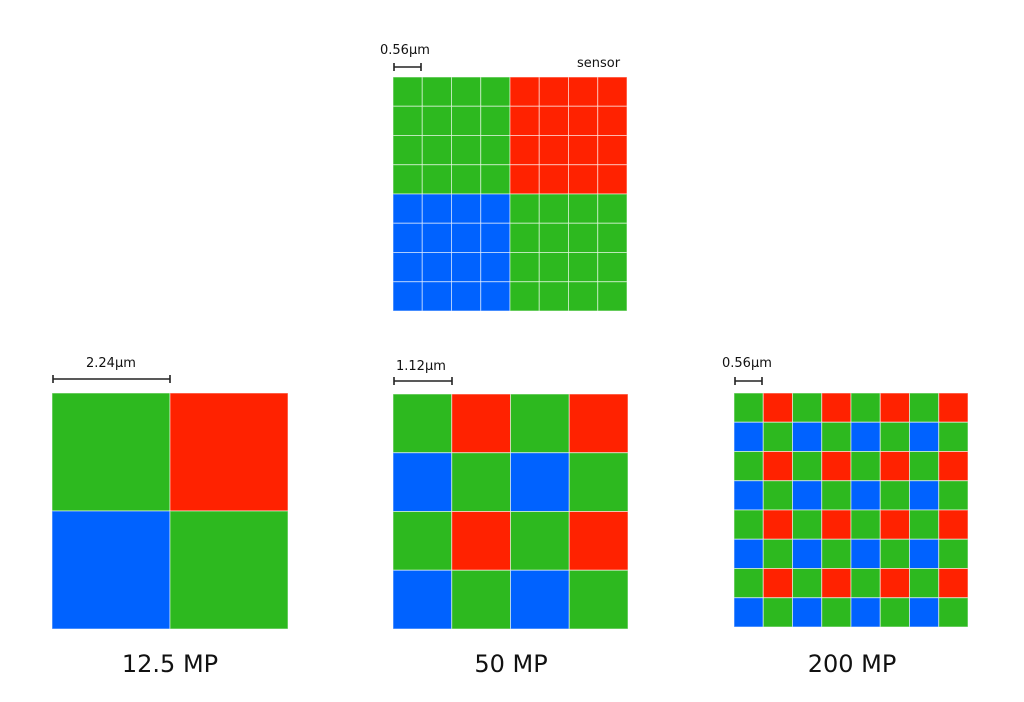 The image size is (1024, 702). I want to click on panel-200mp-scale-label: 0.56μm, so click(747, 363).